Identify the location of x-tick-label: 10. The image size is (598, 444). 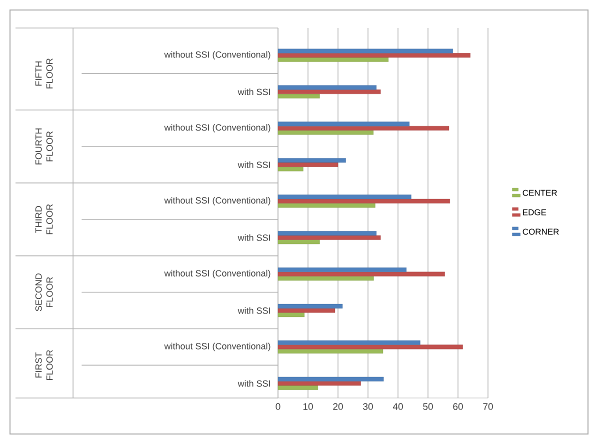
(308, 406).